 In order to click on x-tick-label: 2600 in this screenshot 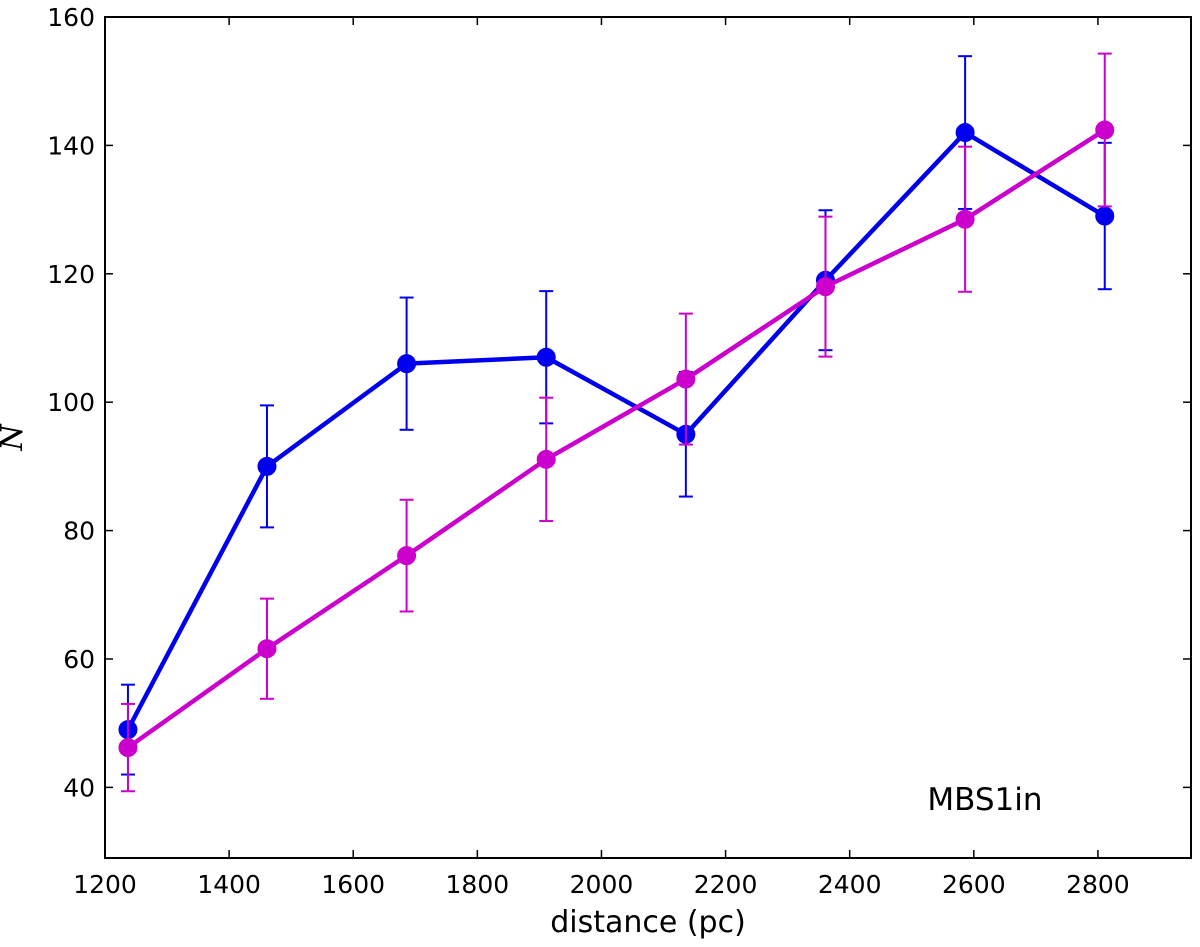, I will do `click(974, 884)`.